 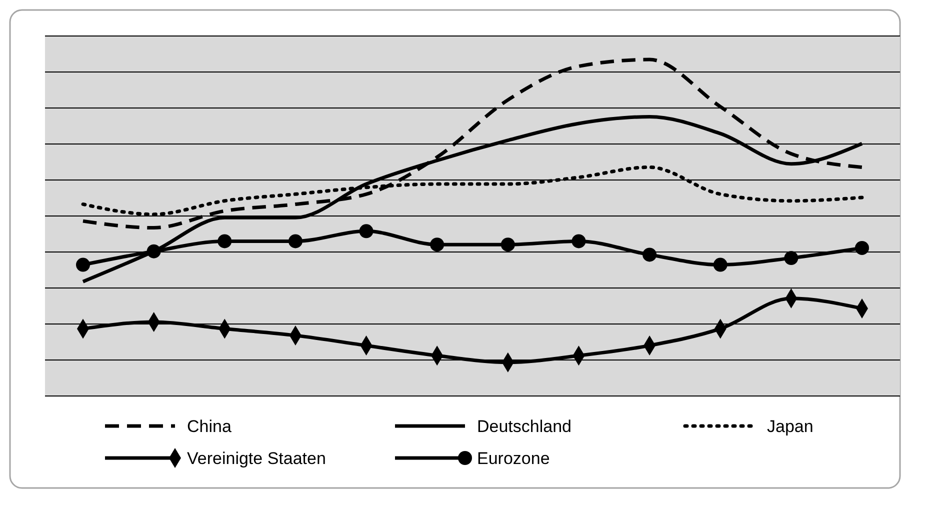 I want to click on legend-label: China, so click(x=209, y=426).